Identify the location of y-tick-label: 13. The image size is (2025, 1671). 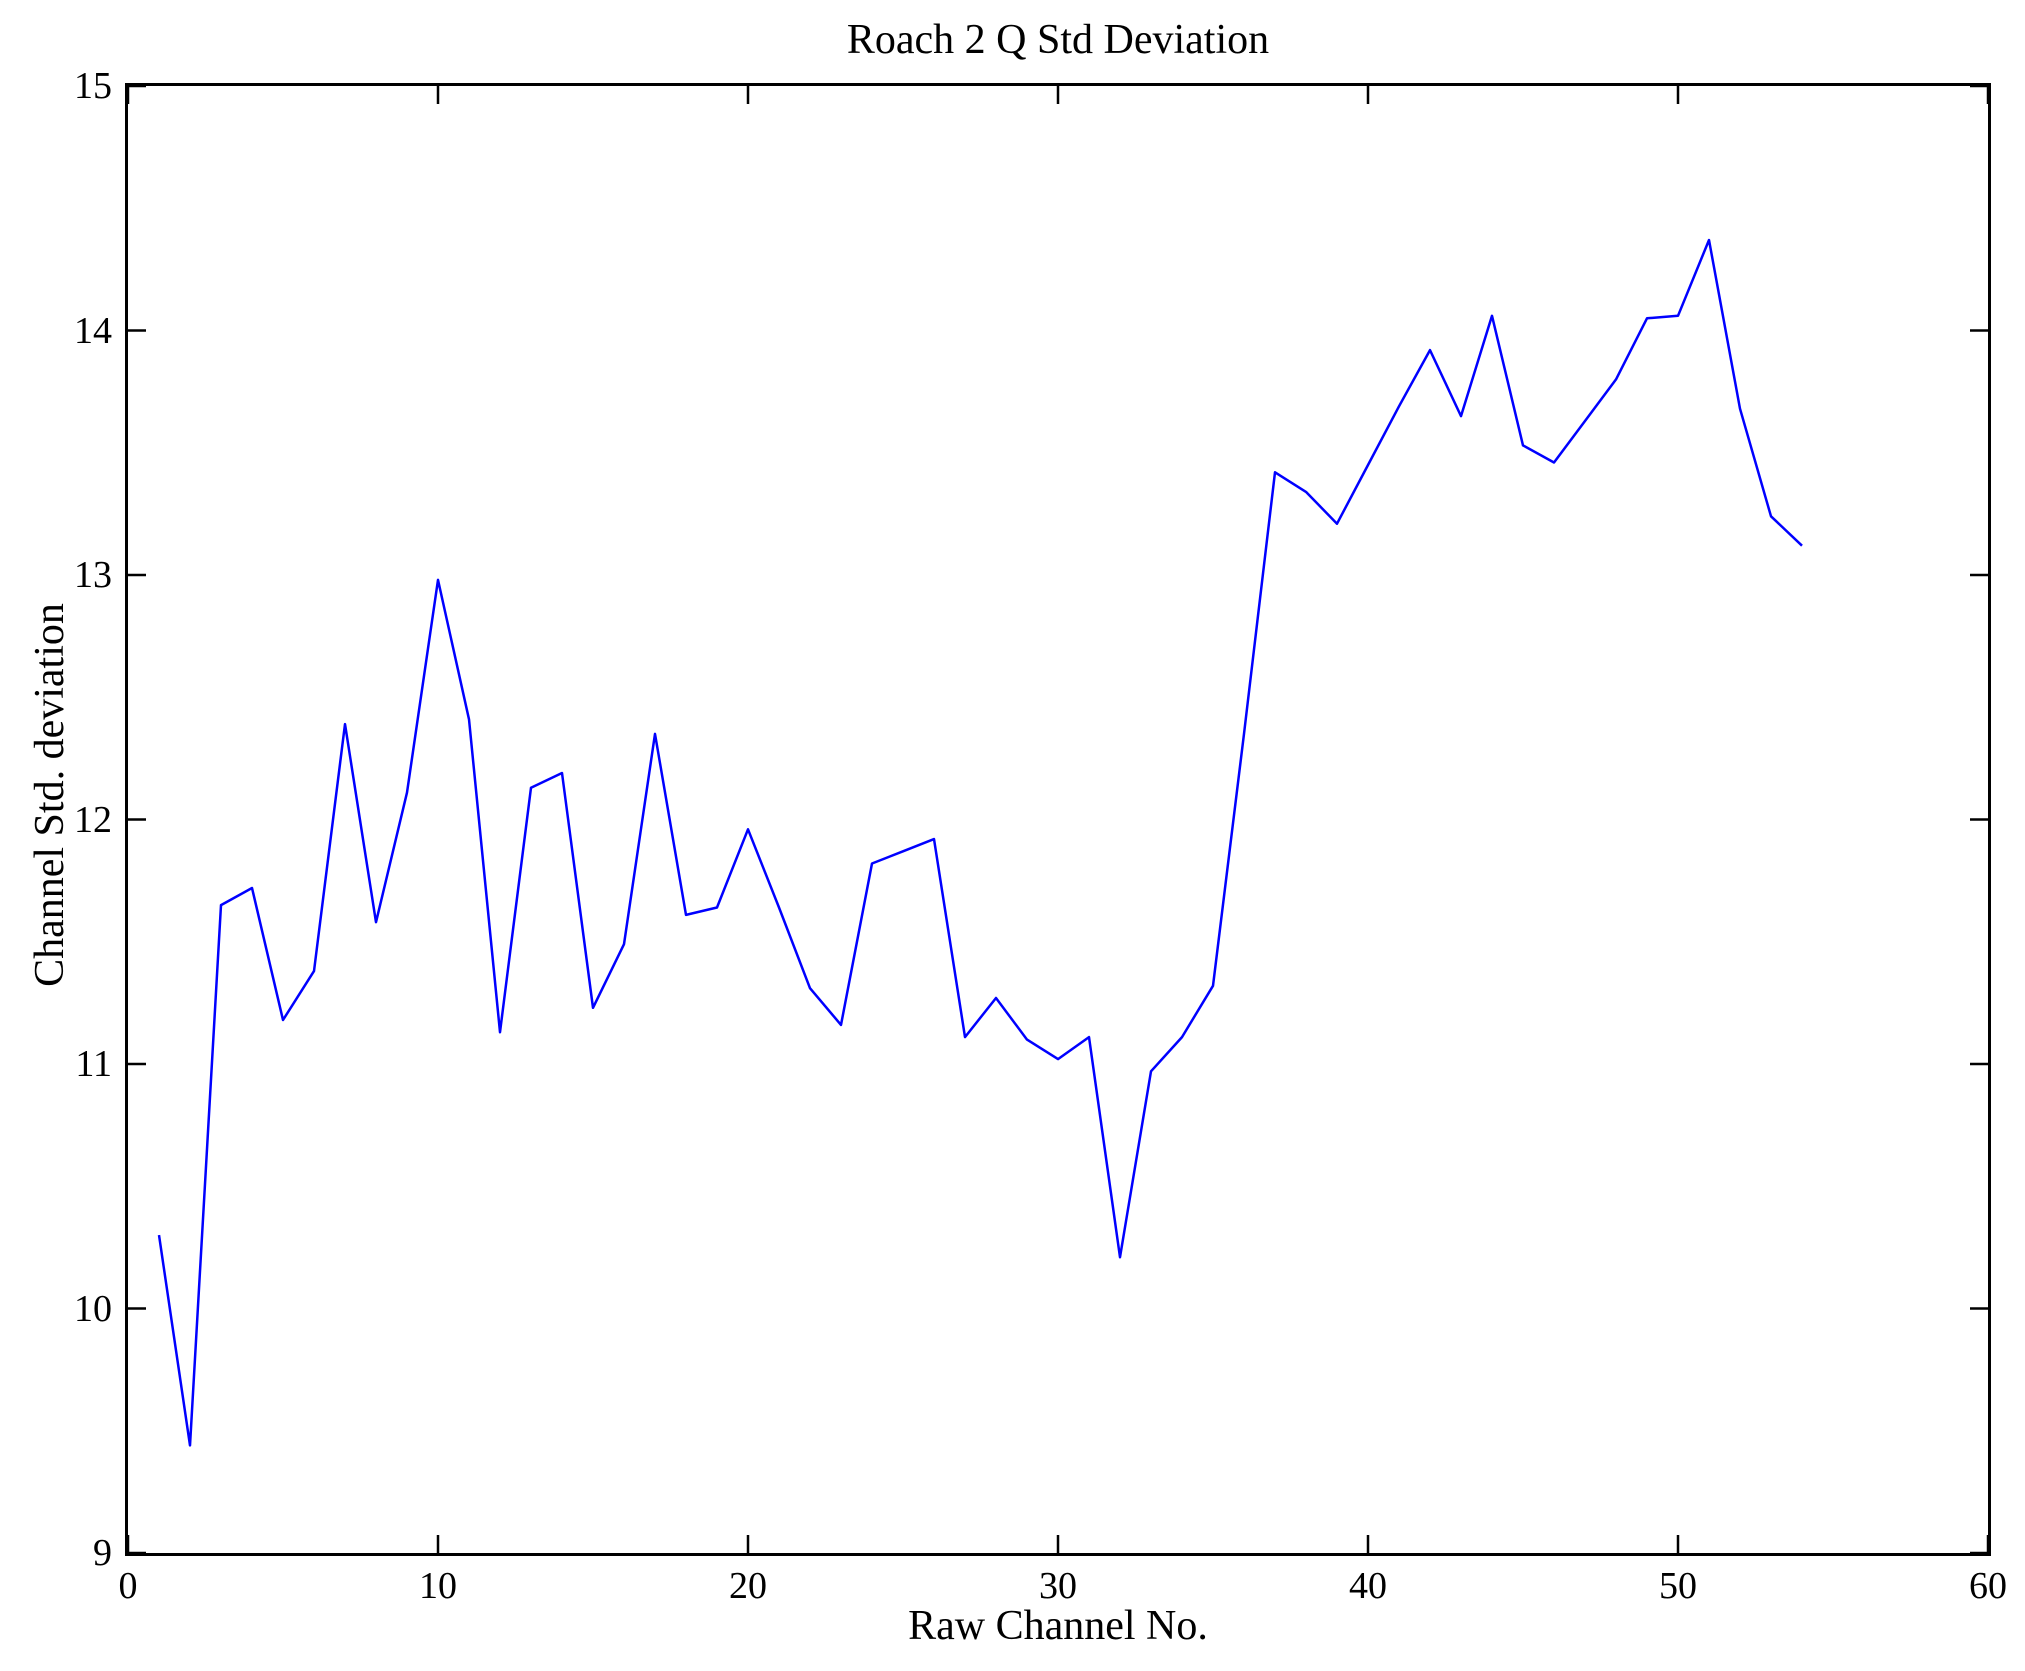
(93, 575).